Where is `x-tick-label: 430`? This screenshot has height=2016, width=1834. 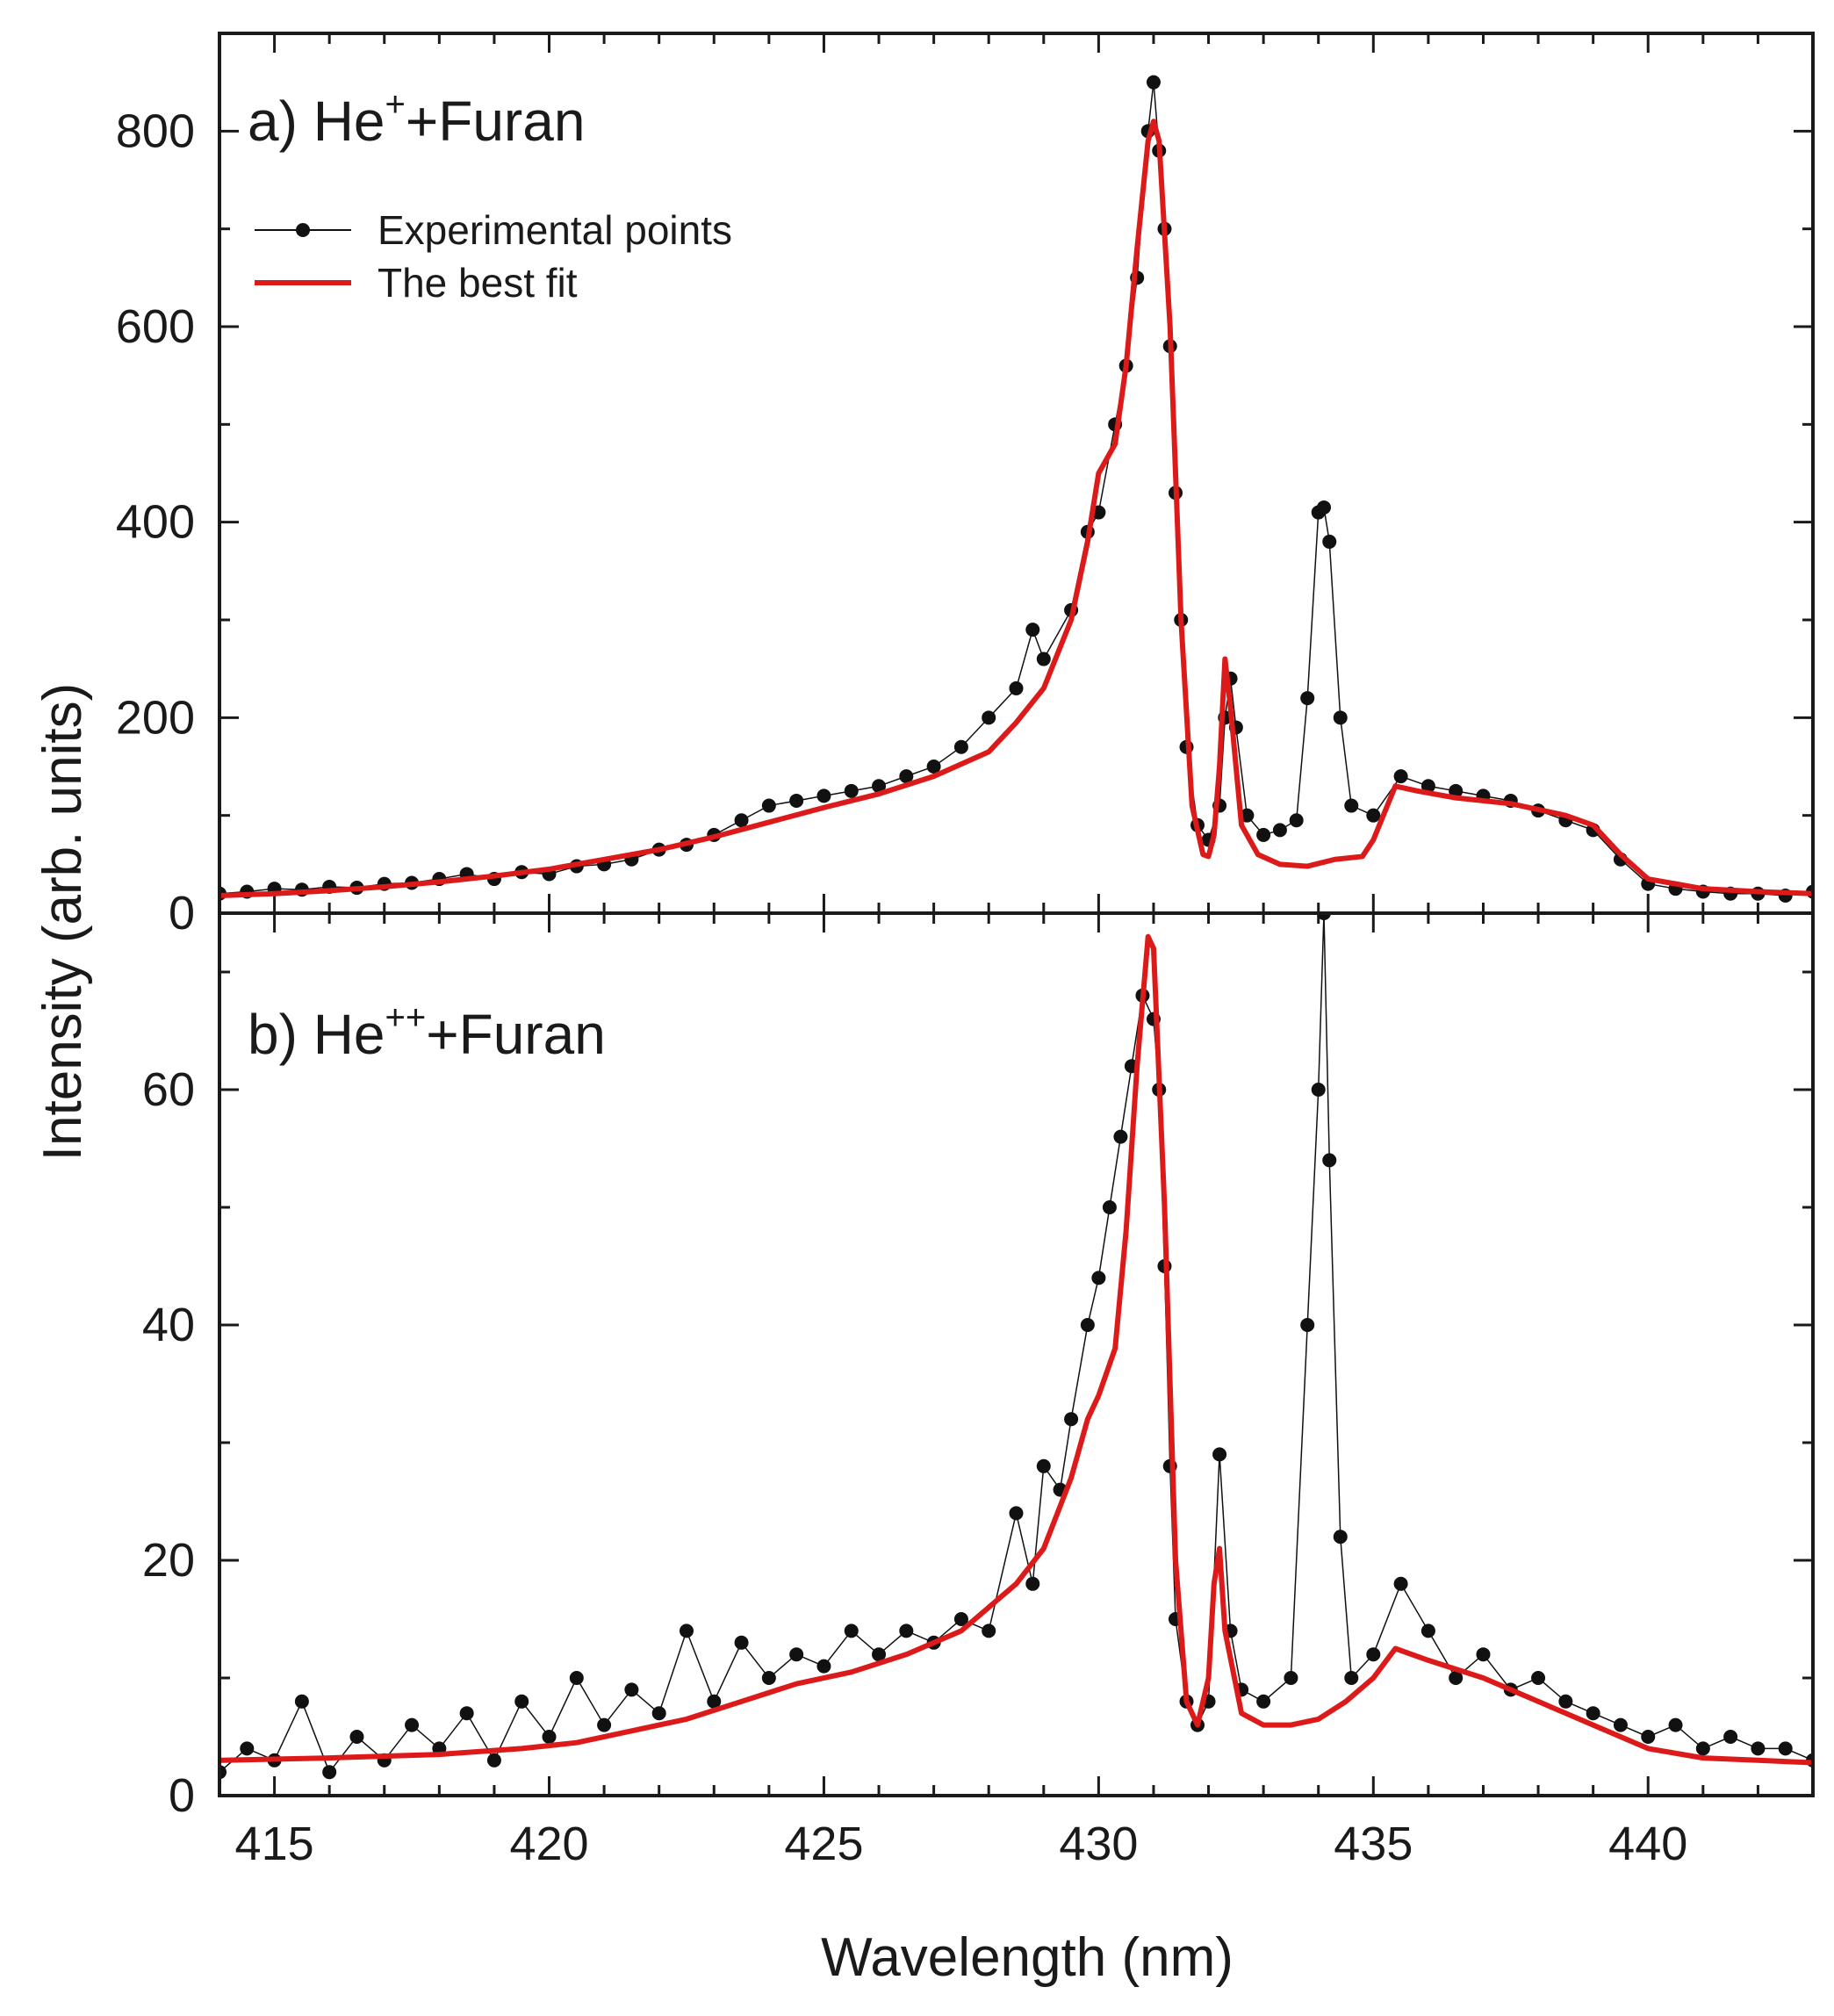 x-tick-label: 430 is located at coordinates (1098, 1844).